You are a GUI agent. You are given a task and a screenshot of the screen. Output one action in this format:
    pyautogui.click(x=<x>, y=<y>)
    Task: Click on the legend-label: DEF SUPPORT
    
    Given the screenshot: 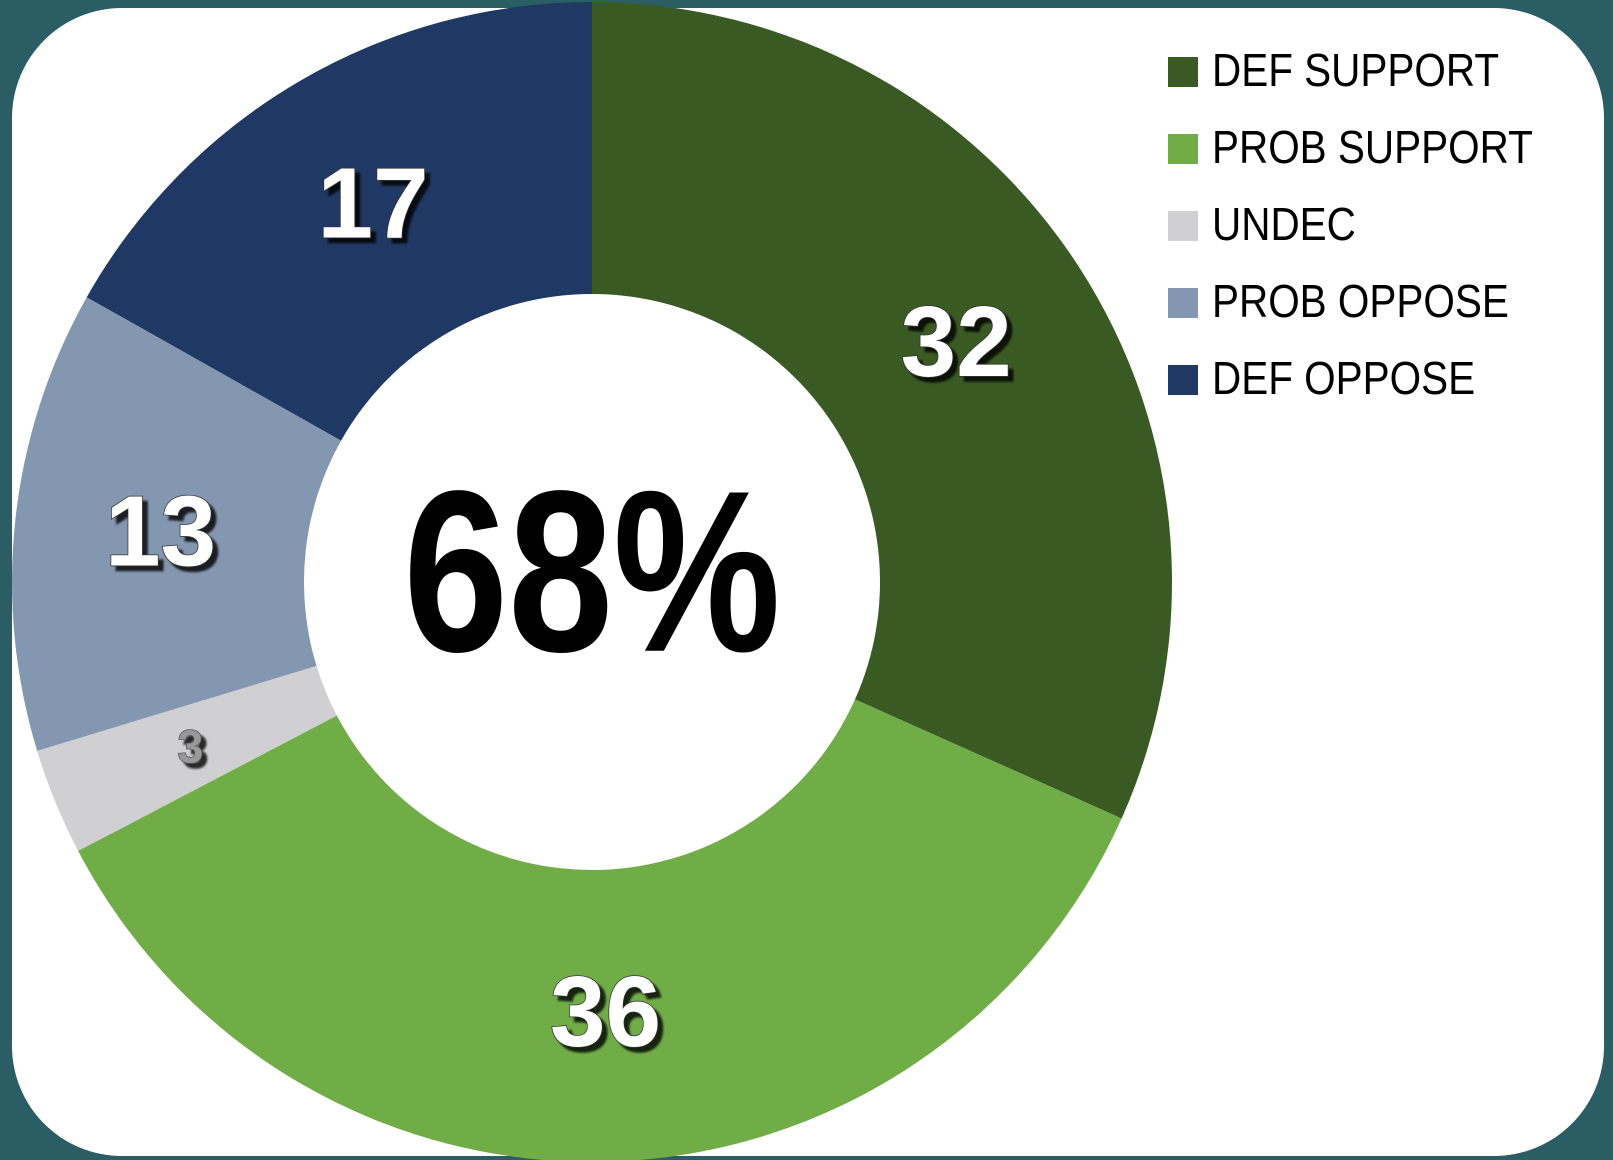 What is the action you would take?
    pyautogui.click(x=1355, y=71)
    